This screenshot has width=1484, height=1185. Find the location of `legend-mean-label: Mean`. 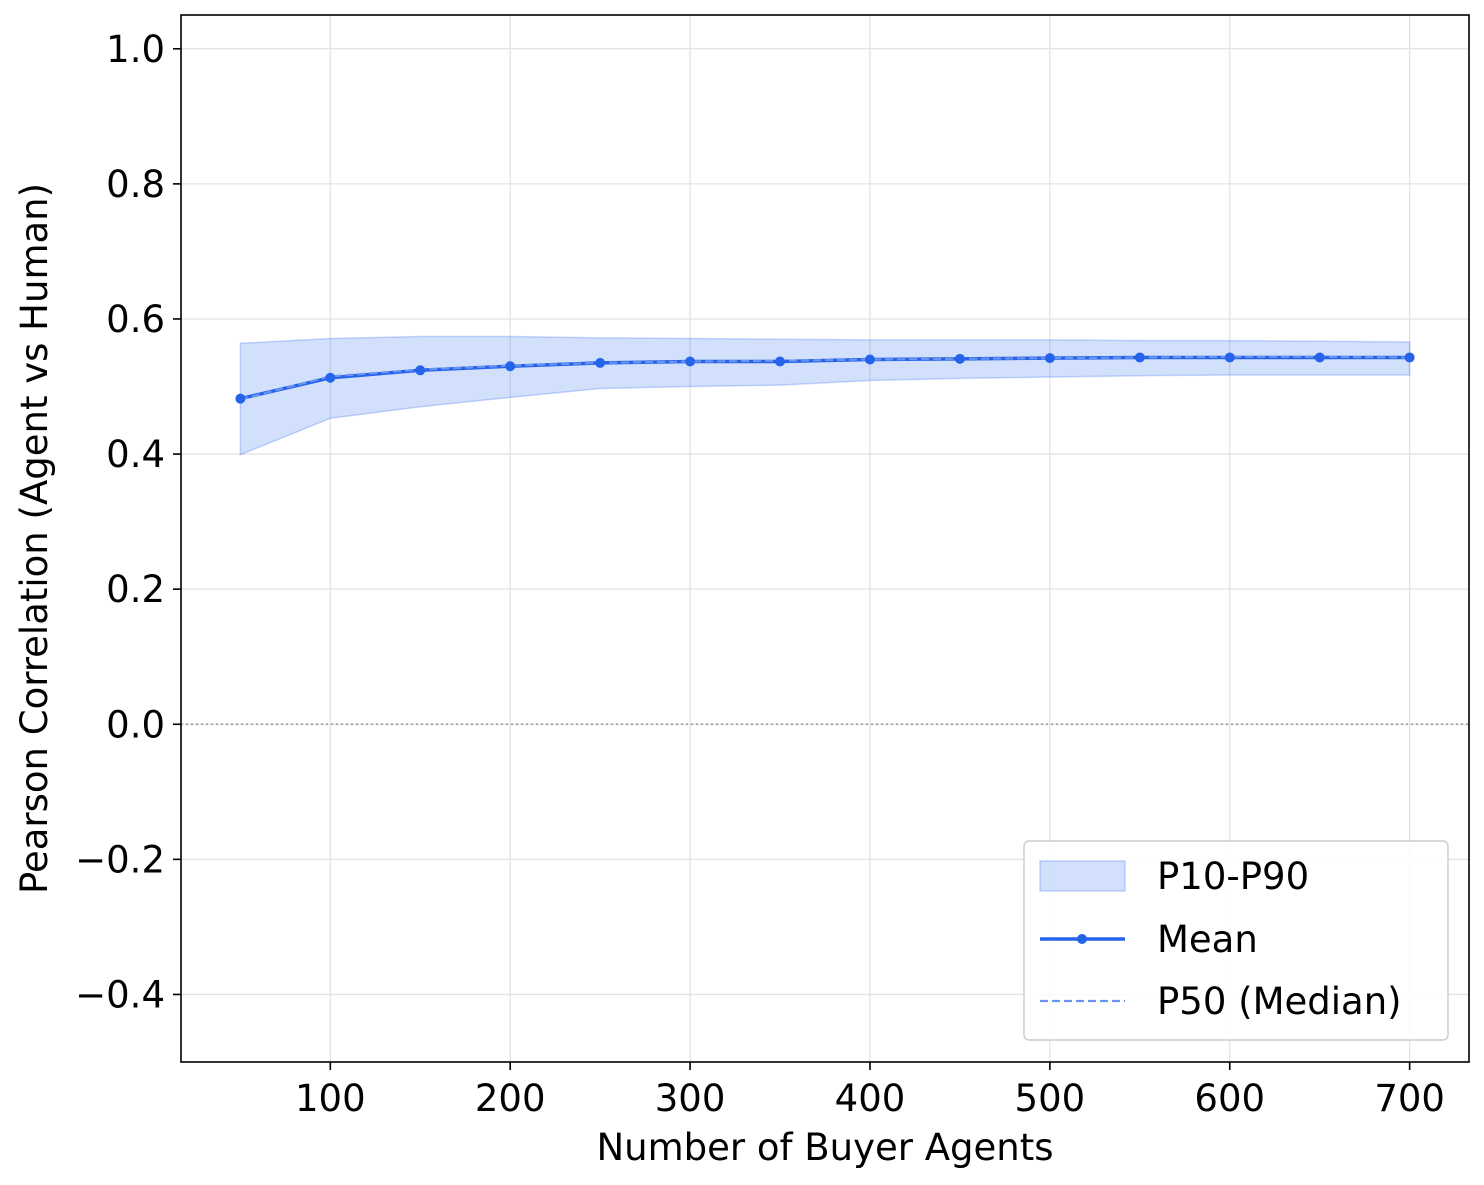

legend-mean-label: Mean is located at coordinates (1207, 939).